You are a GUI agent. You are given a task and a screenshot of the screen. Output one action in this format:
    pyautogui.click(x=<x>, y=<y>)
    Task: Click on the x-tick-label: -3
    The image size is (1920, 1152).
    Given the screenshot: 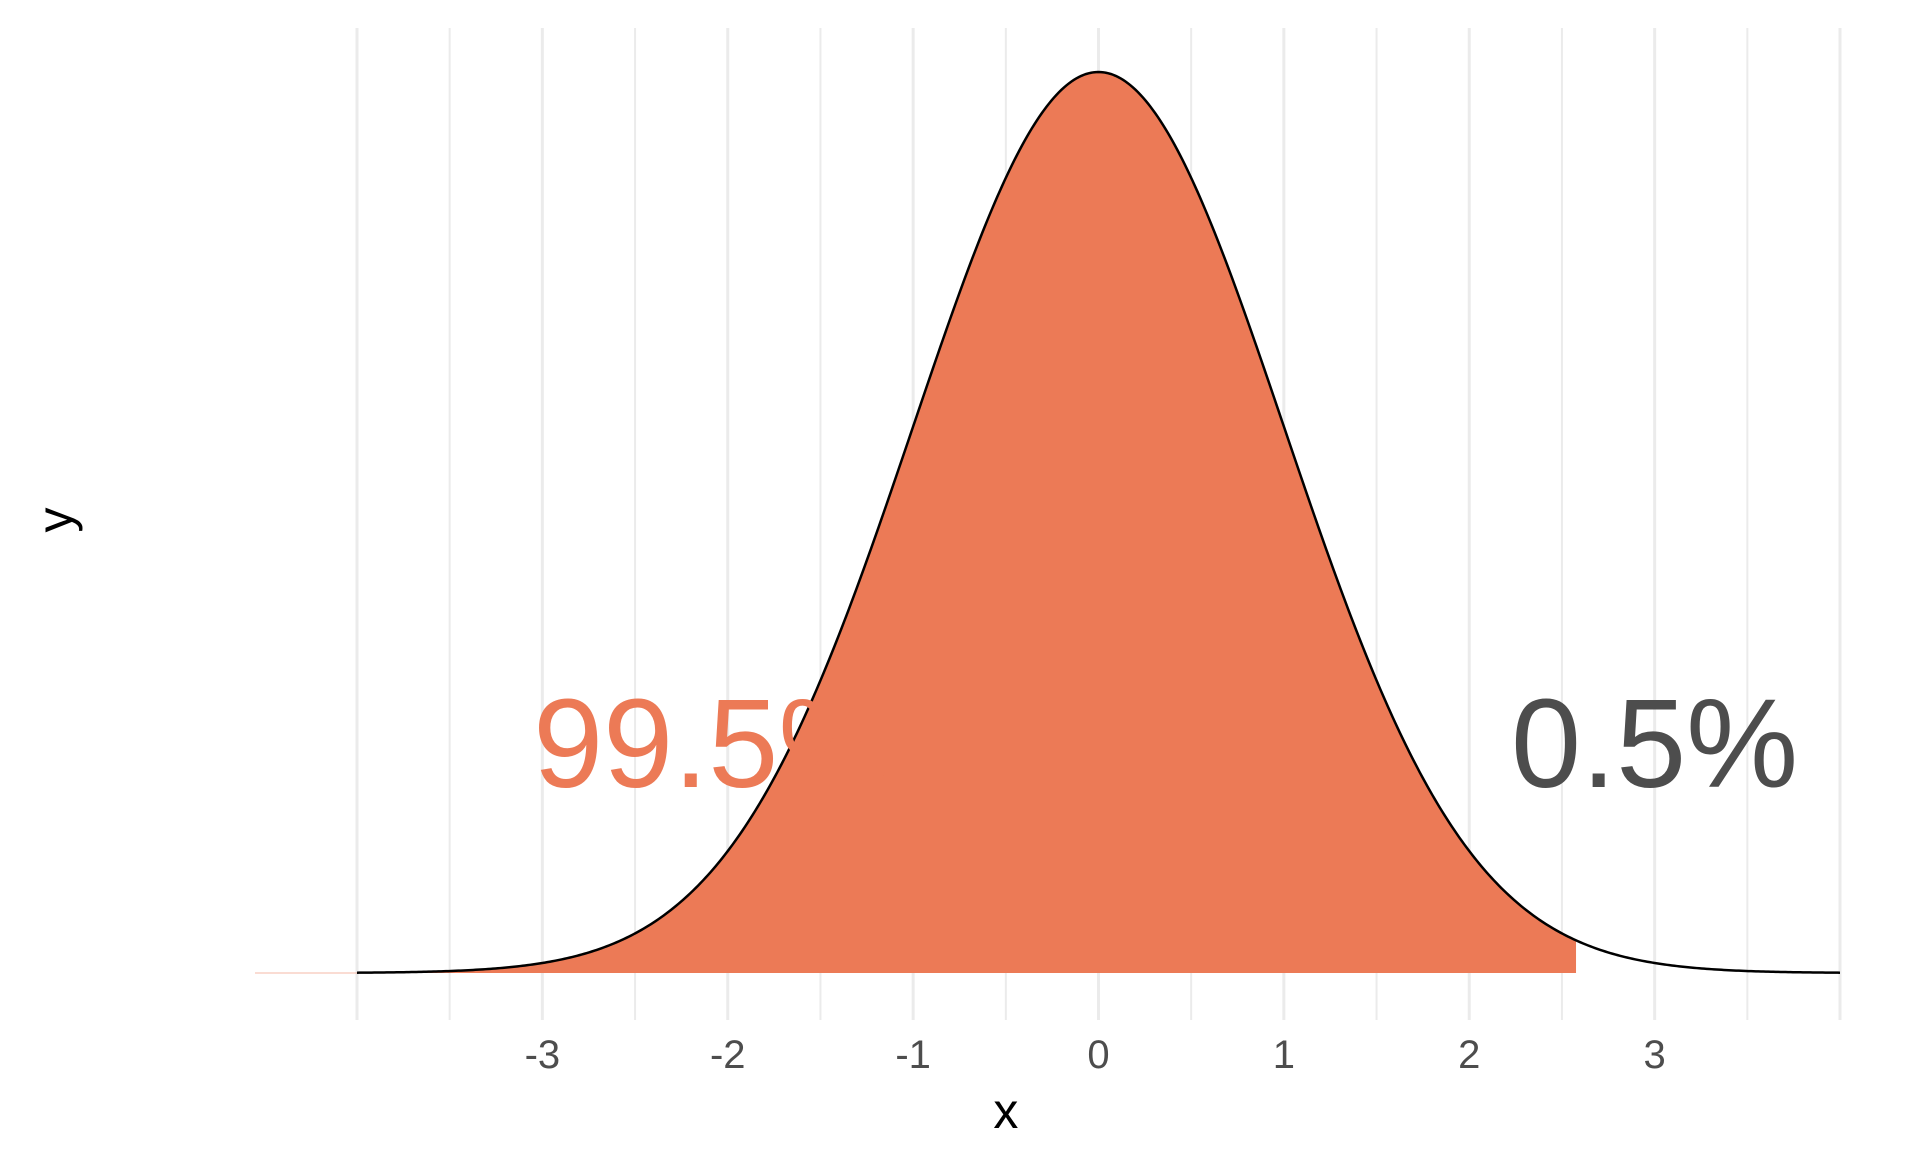 What is the action you would take?
    pyautogui.click(x=543, y=1055)
    